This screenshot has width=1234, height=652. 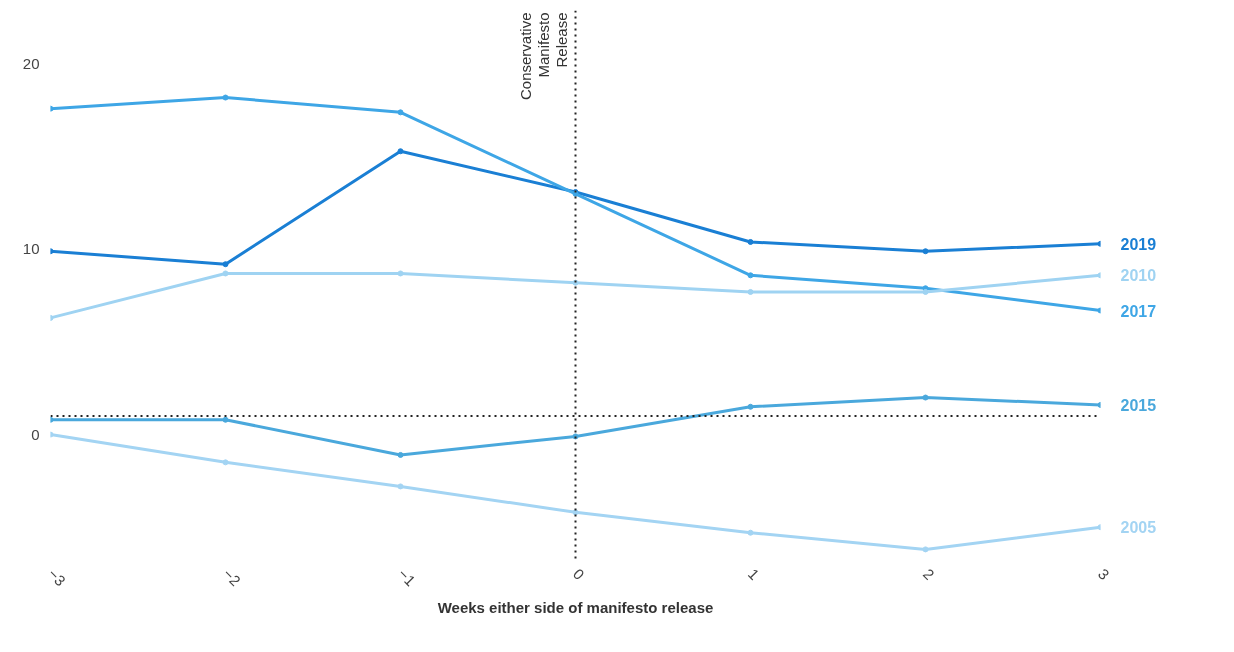 What do you see at coordinates (1103, 574) in the screenshot?
I see `x-tick-label: 3` at bounding box center [1103, 574].